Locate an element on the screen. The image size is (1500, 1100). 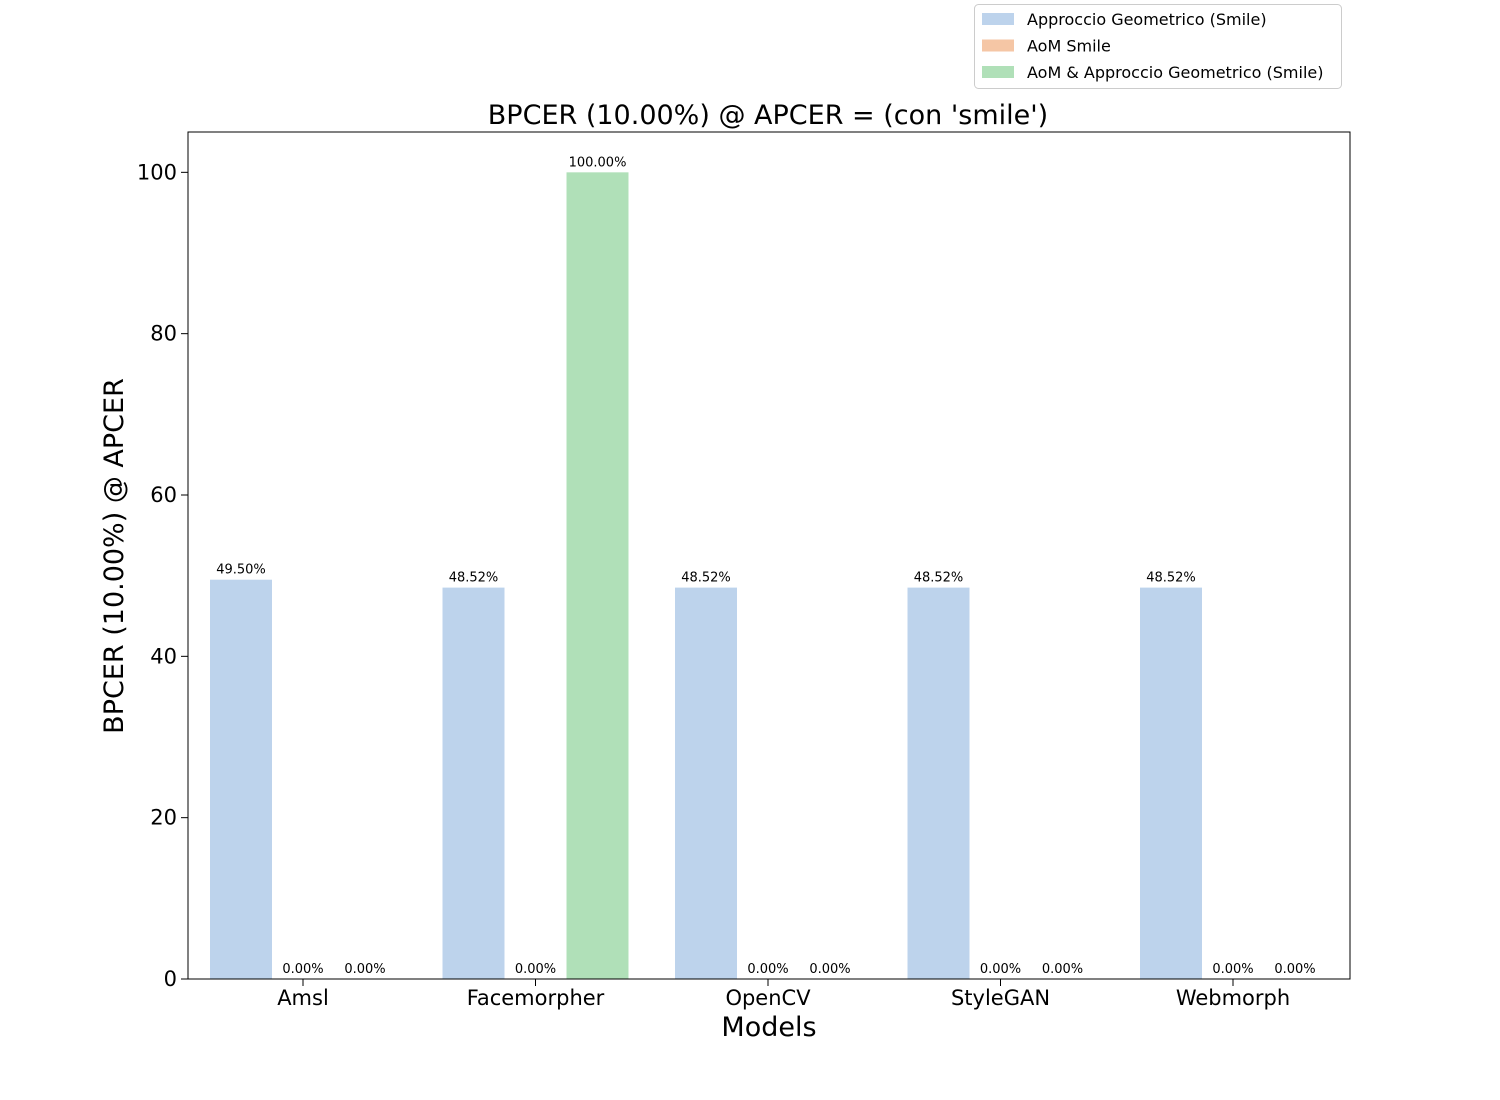
y-tick-label: 80 is located at coordinates (163, 334).